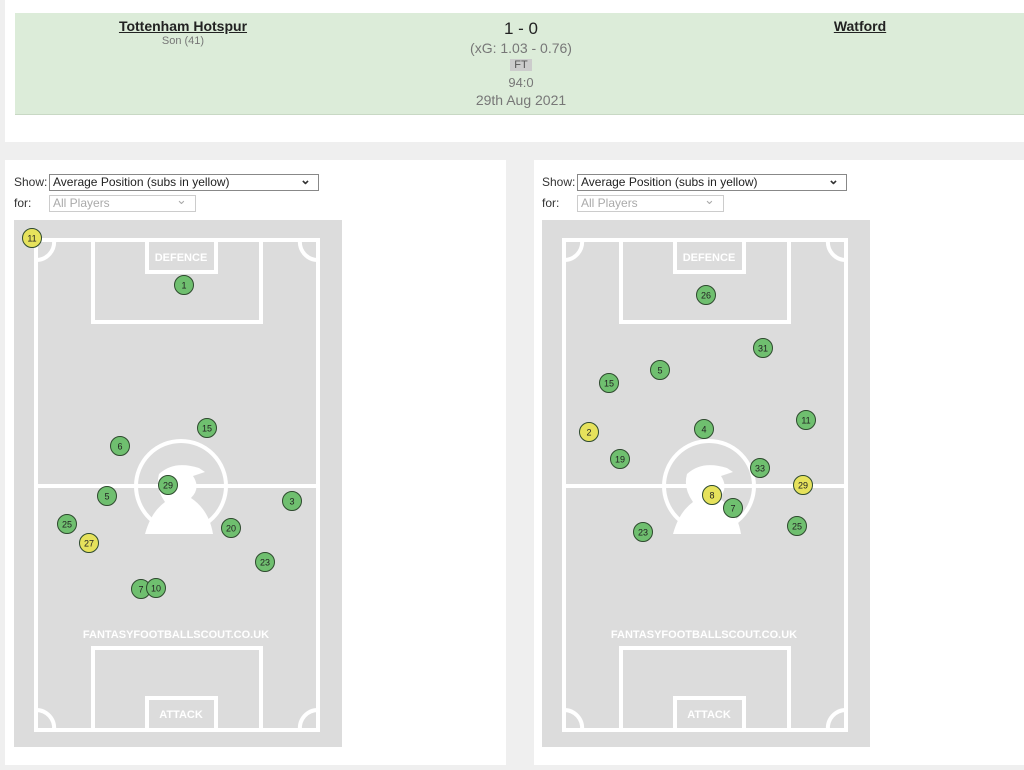  Describe the element at coordinates (521, 65) in the screenshot. I see `status: FT` at that location.